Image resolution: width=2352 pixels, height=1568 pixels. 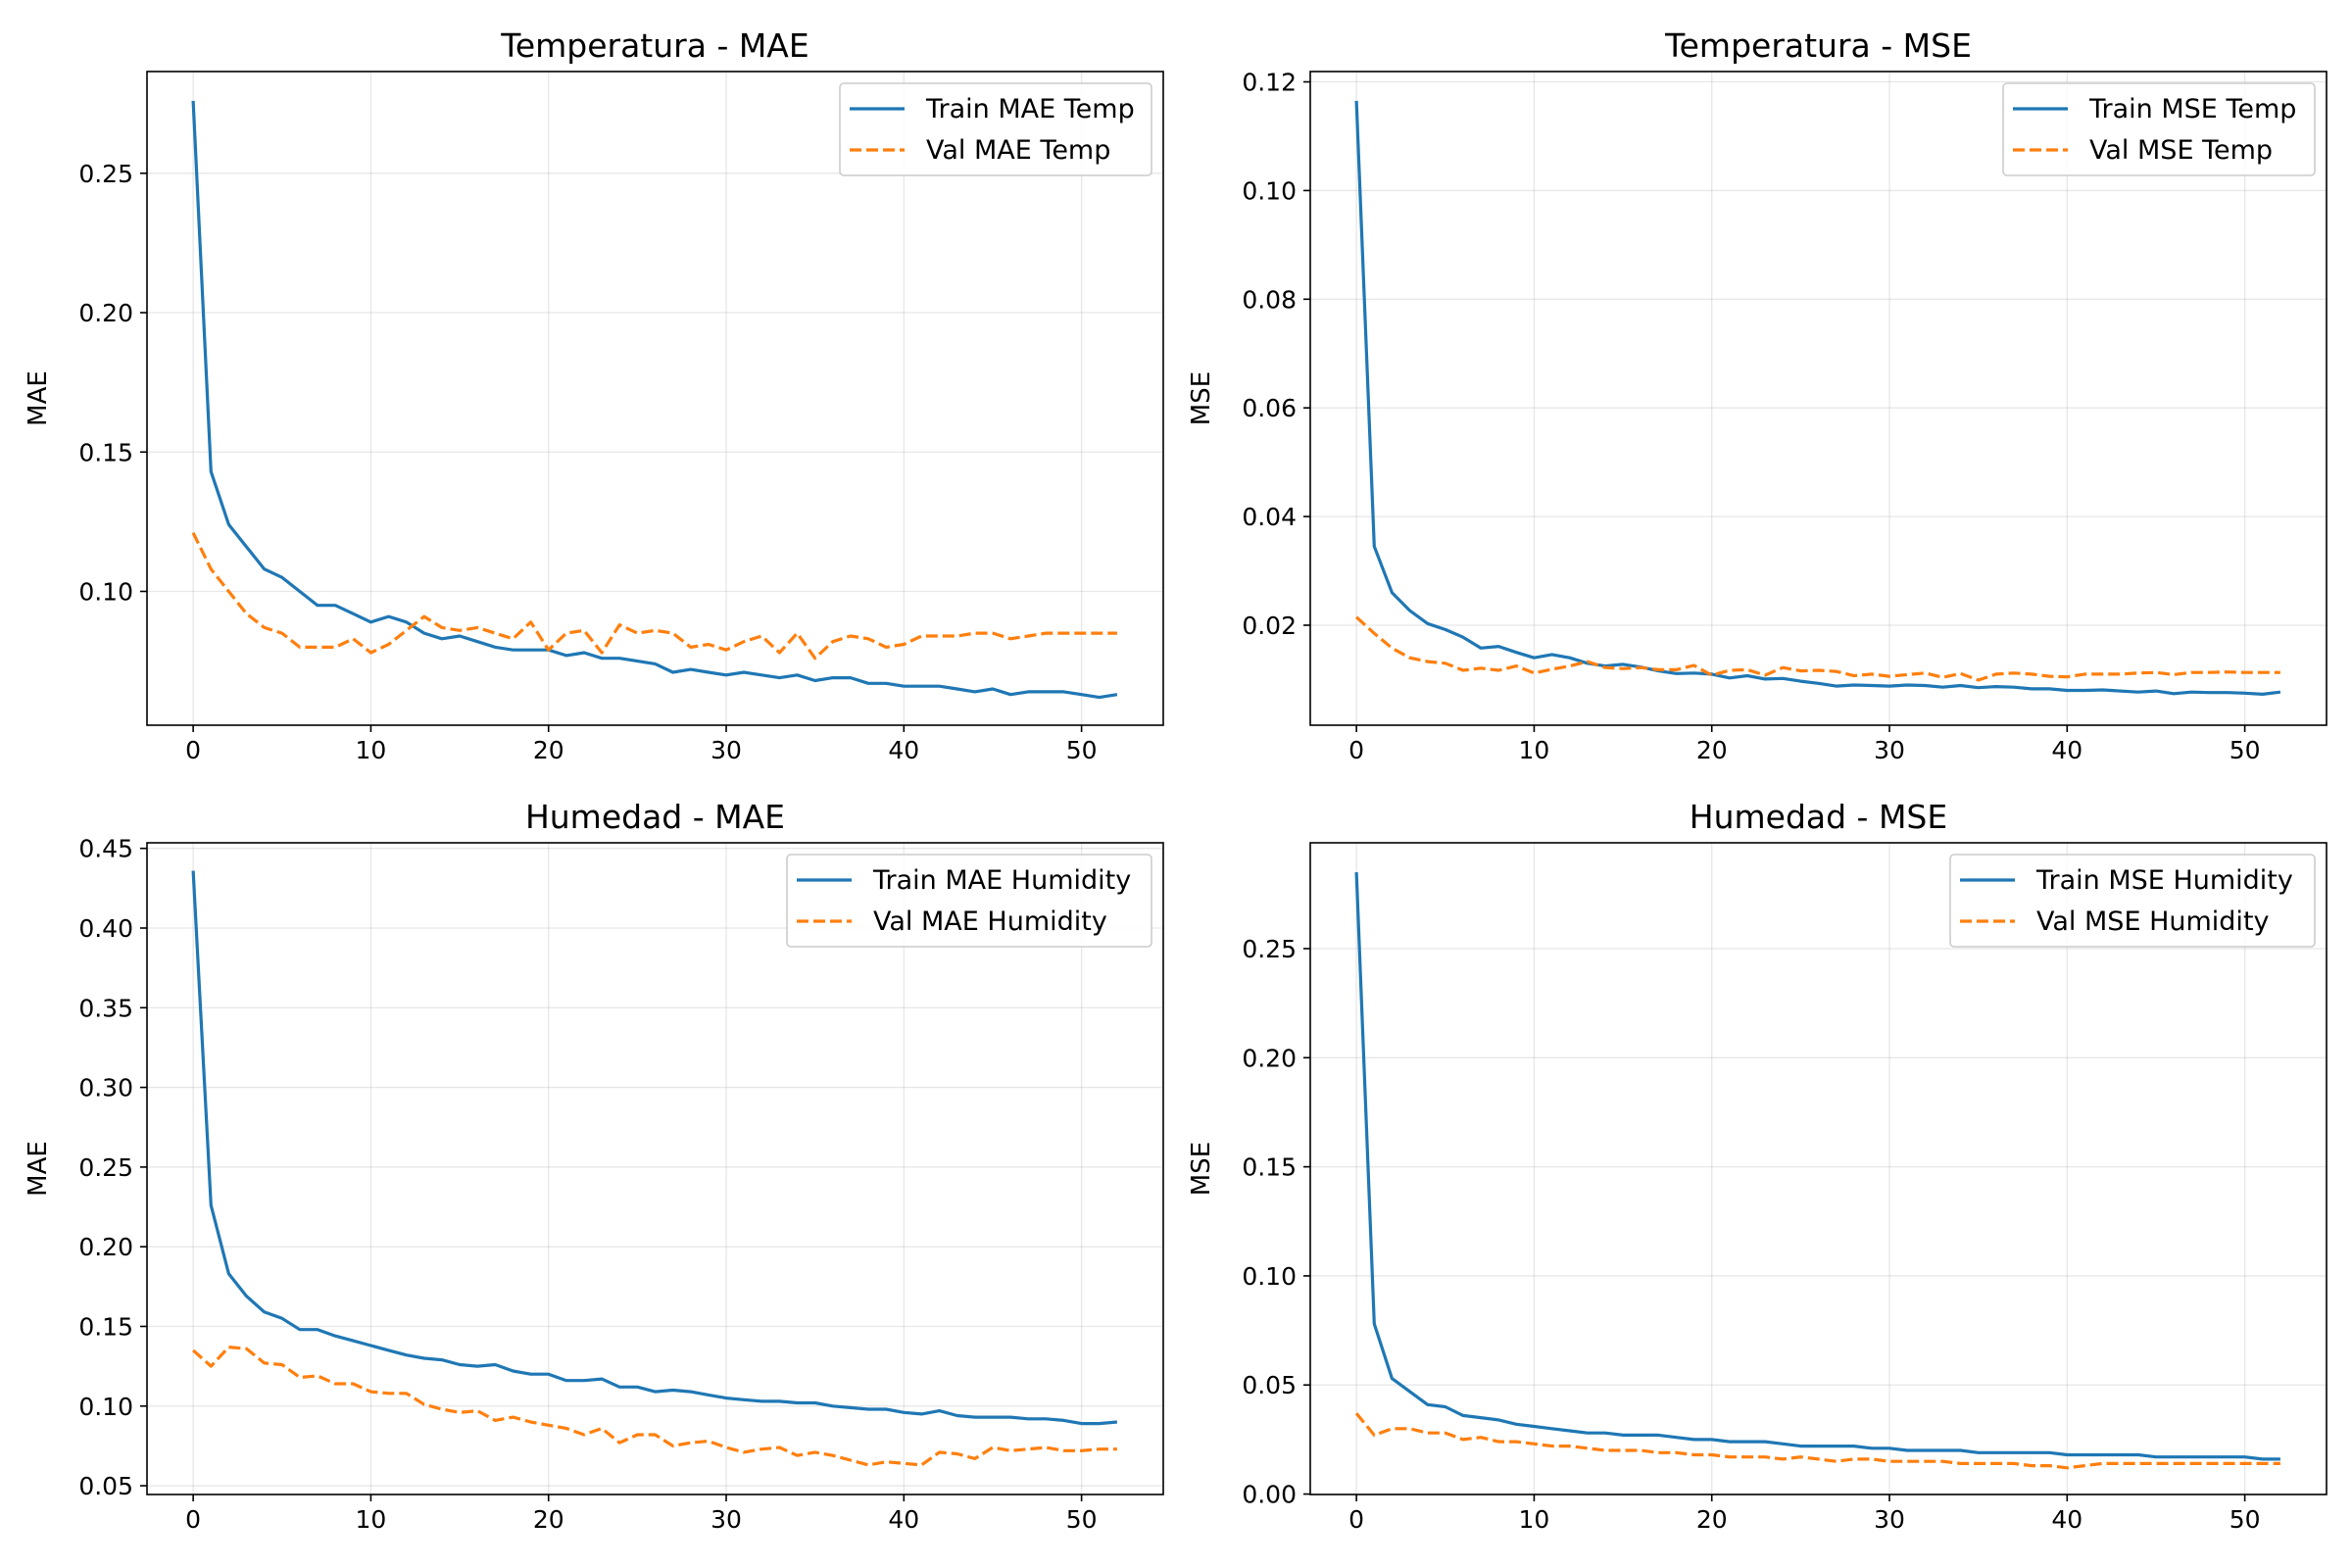 What do you see at coordinates (1818, 45) in the screenshot?
I see `chart-title: Temperatura - MSE` at bounding box center [1818, 45].